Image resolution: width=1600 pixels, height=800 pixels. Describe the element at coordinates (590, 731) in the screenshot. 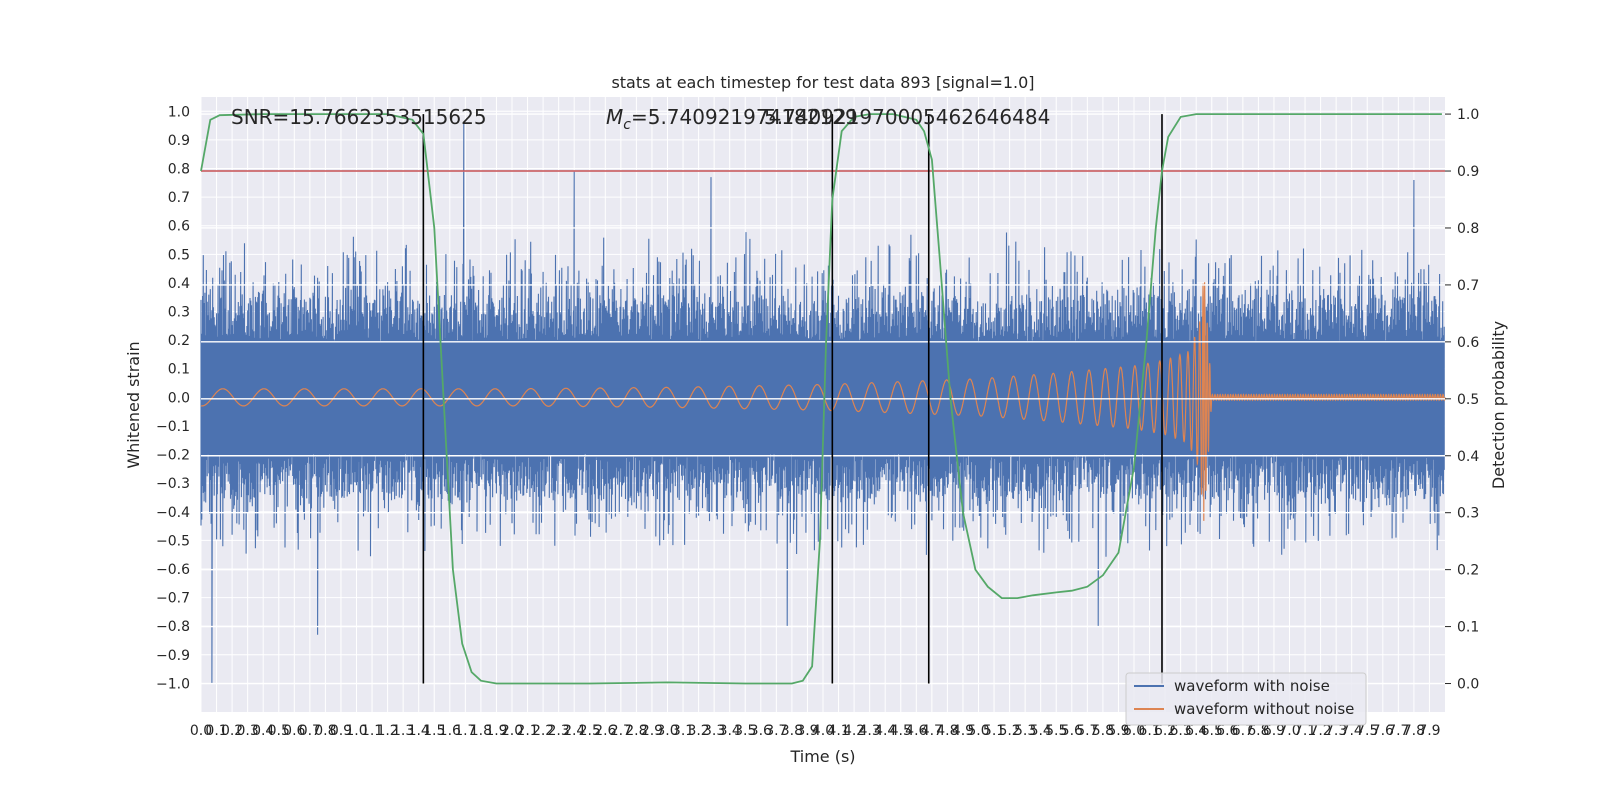

I see `x-tick-label: 2.5` at that location.